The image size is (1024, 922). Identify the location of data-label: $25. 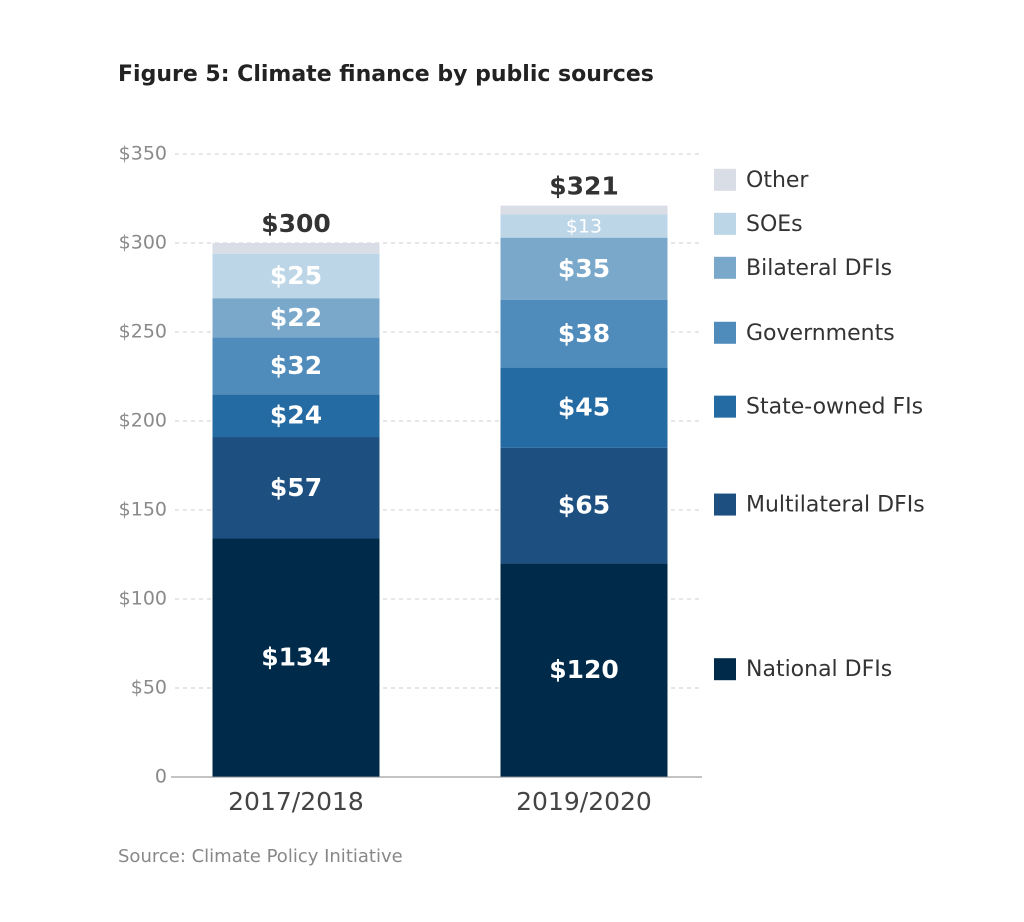
(296, 275).